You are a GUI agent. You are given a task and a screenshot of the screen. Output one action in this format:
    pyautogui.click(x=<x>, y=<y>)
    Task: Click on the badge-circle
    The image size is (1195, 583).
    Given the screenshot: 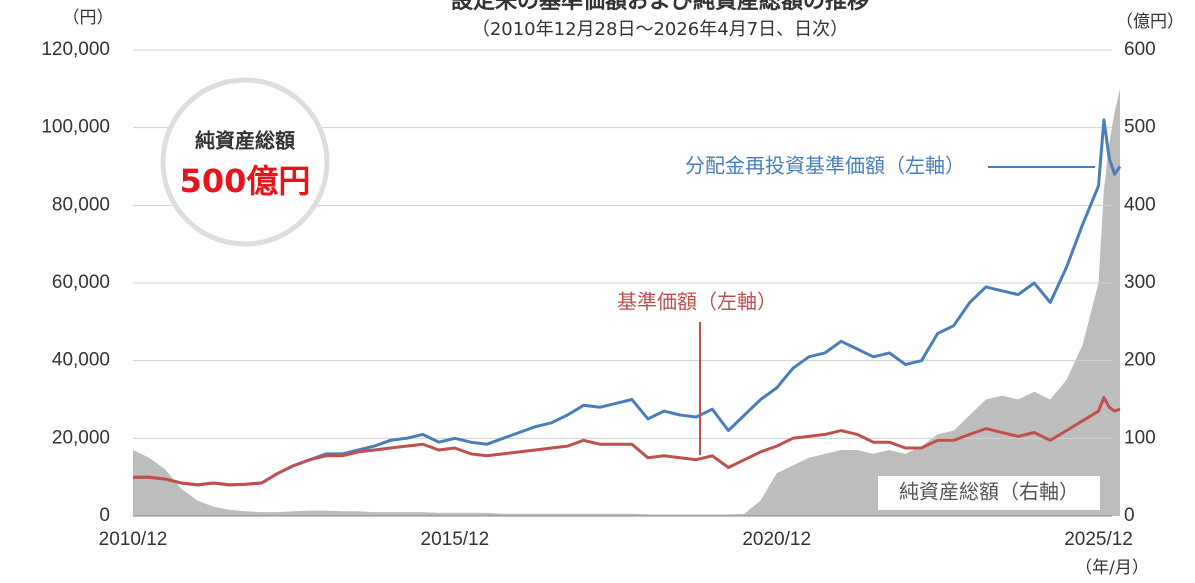 What is the action you would take?
    pyautogui.click(x=245, y=162)
    